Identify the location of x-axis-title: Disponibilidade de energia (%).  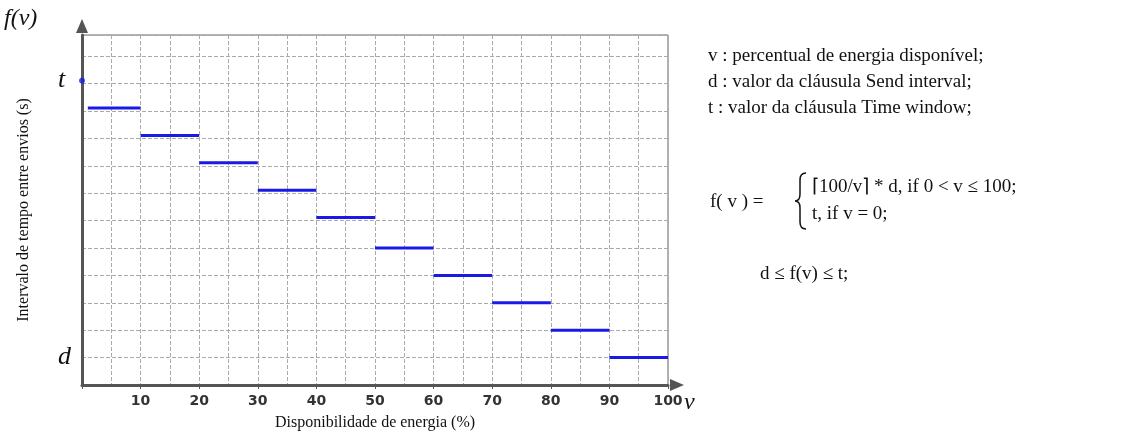
(375, 421).